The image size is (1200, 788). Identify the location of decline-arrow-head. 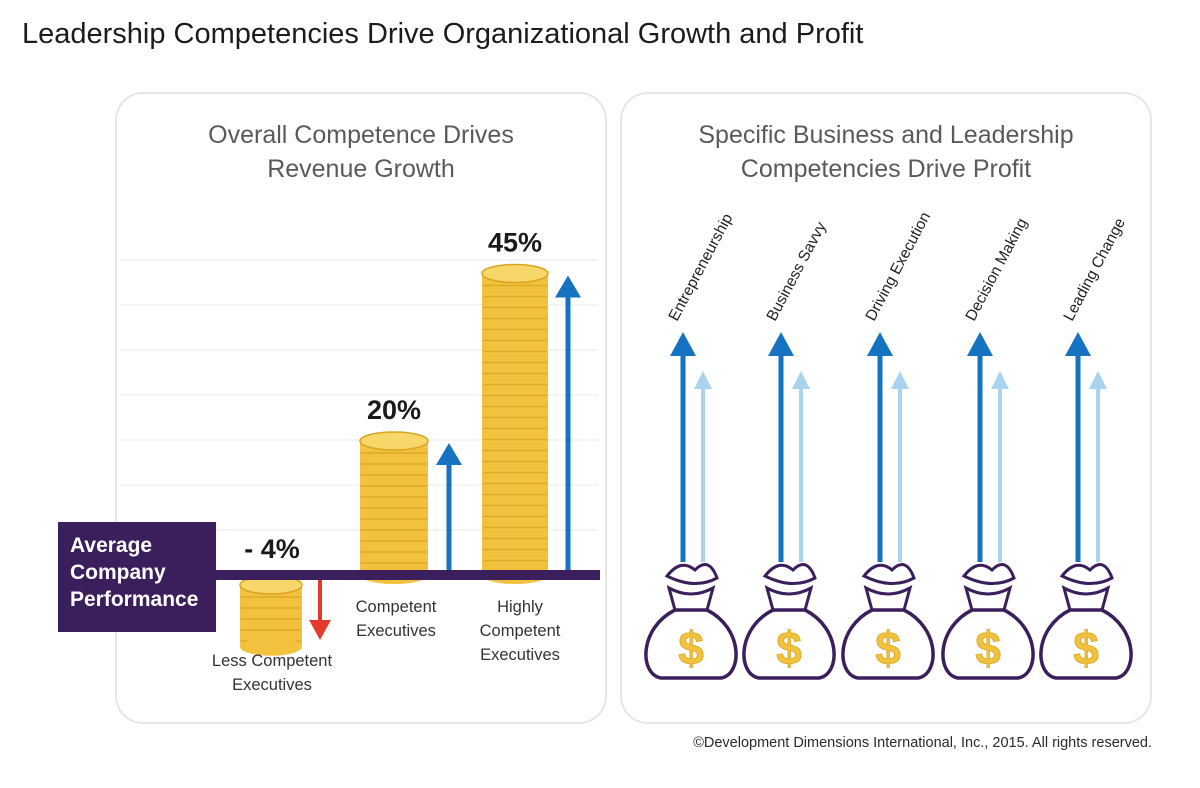
(320, 630).